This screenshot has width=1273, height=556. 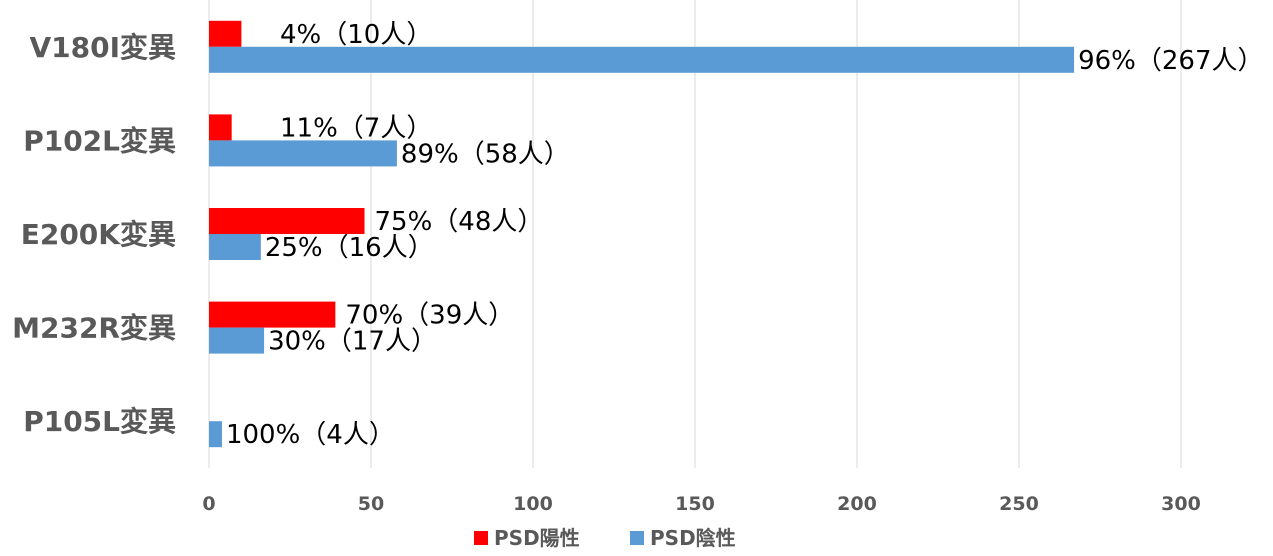 What do you see at coordinates (99, 140) in the screenshot?
I see `category-label: P102L変異` at bounding box center [99, 140].